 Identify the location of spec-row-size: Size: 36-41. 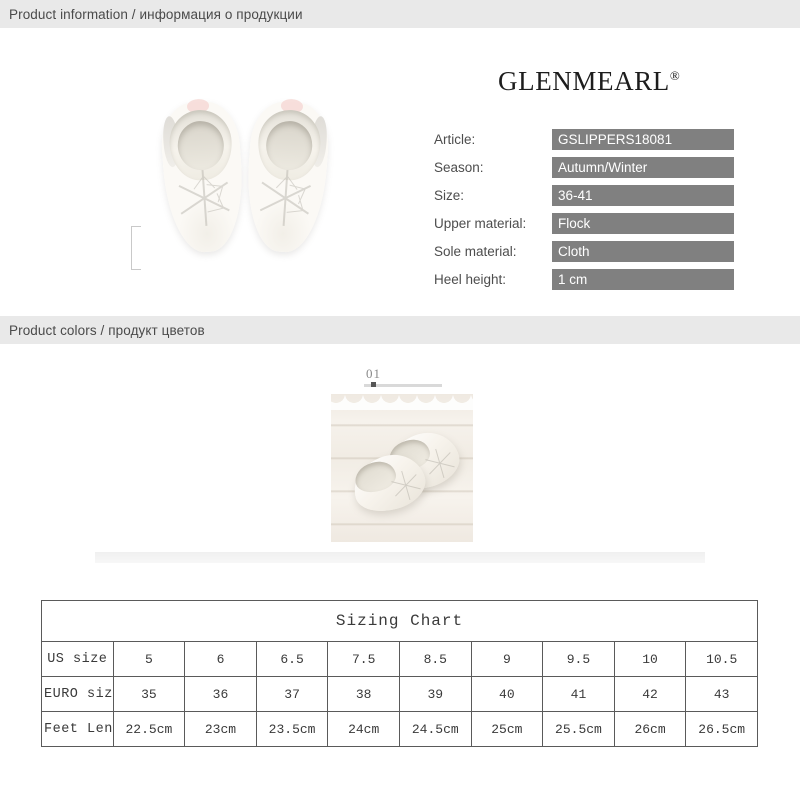
(584, 195).